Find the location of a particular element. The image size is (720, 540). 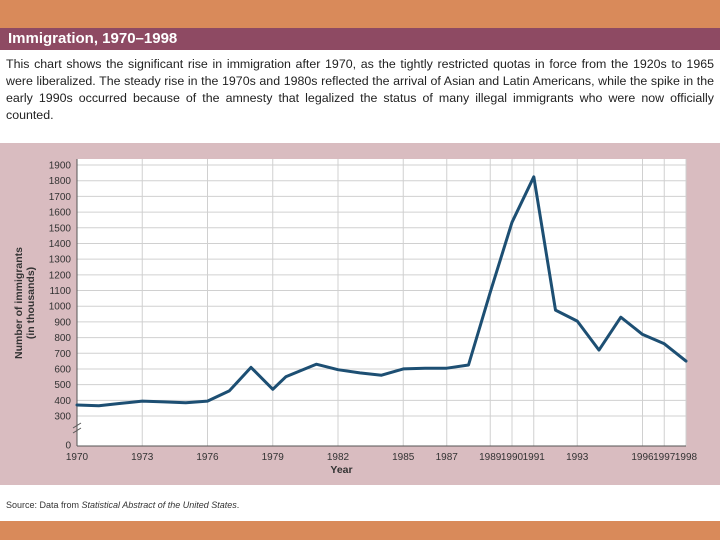

y-tick-label: 700 is located at coordinates (62, 354).